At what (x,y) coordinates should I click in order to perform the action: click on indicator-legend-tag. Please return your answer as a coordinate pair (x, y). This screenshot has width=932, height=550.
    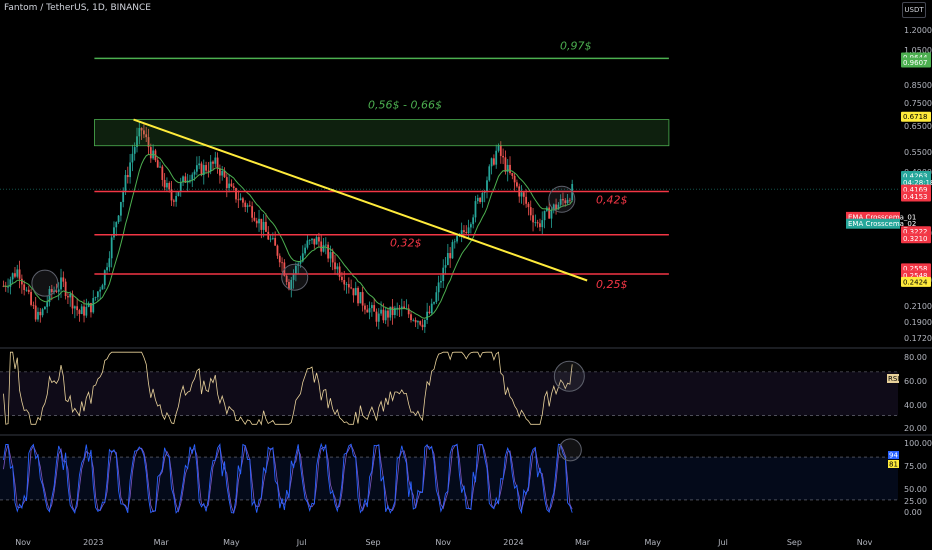
    Looking at the image, I should click on (873, 216).